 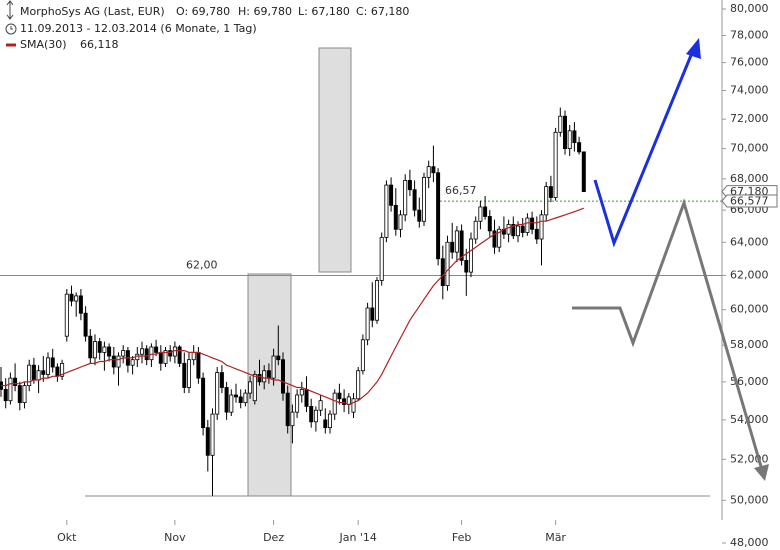 I want to click on y-tick-label: 76,000, so click(x=749, y=62).